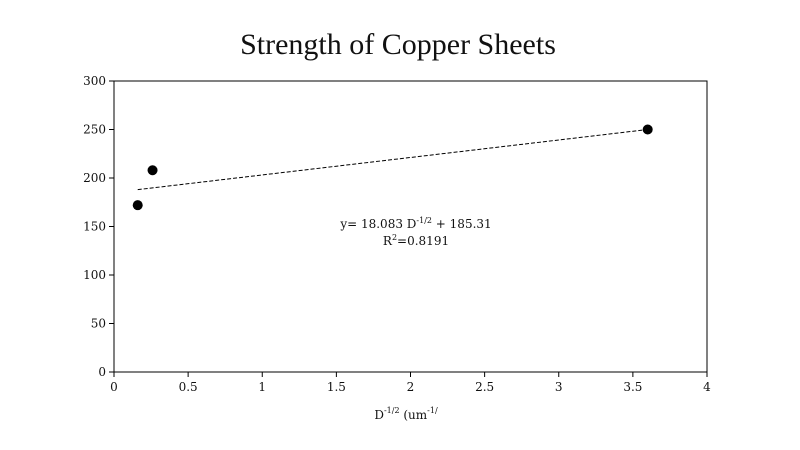 This screenshot has width=800, height=450. I want to click on data-points, so click(392, 167).